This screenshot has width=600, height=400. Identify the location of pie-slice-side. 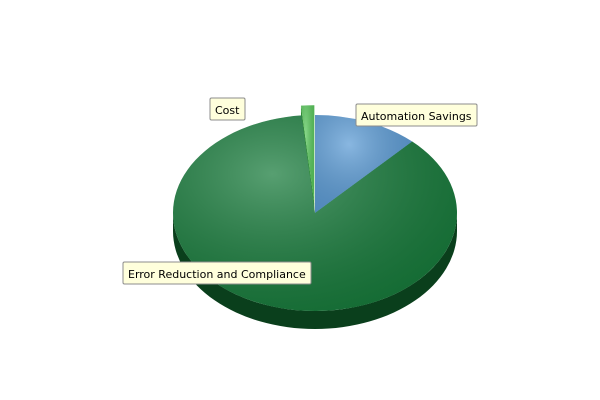
(315, 271).